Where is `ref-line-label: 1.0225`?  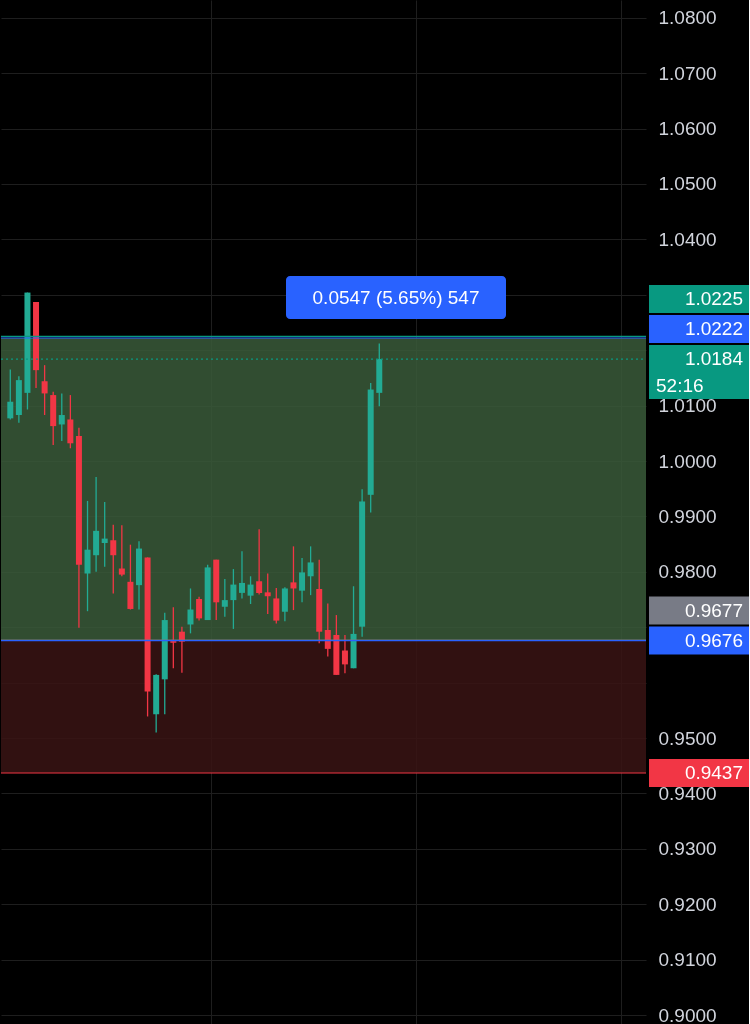 ref-line-label: 1.0225 is located at coordinates (713, 299).